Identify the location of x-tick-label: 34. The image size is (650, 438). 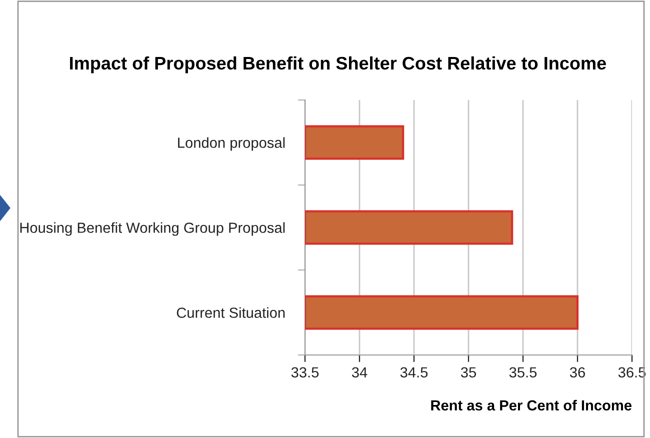
(360, 372).